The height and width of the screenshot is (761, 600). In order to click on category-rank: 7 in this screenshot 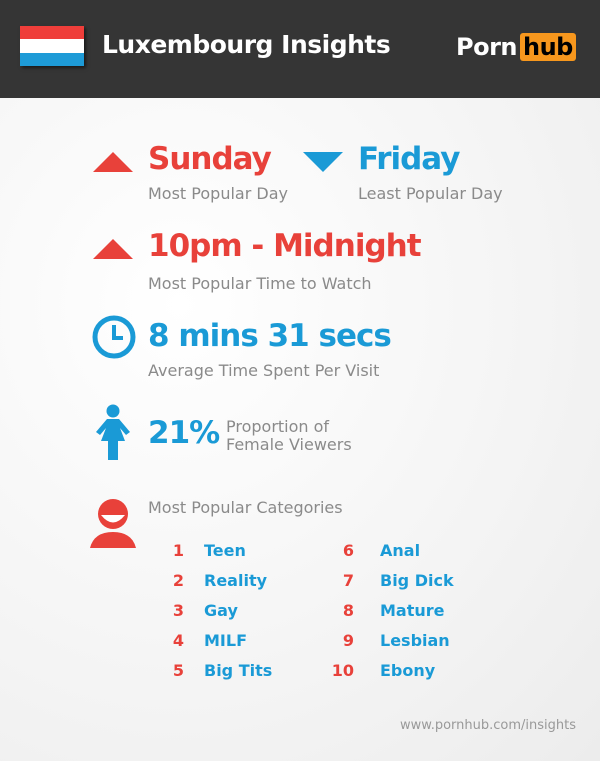, I will do `click(348, 580)`.